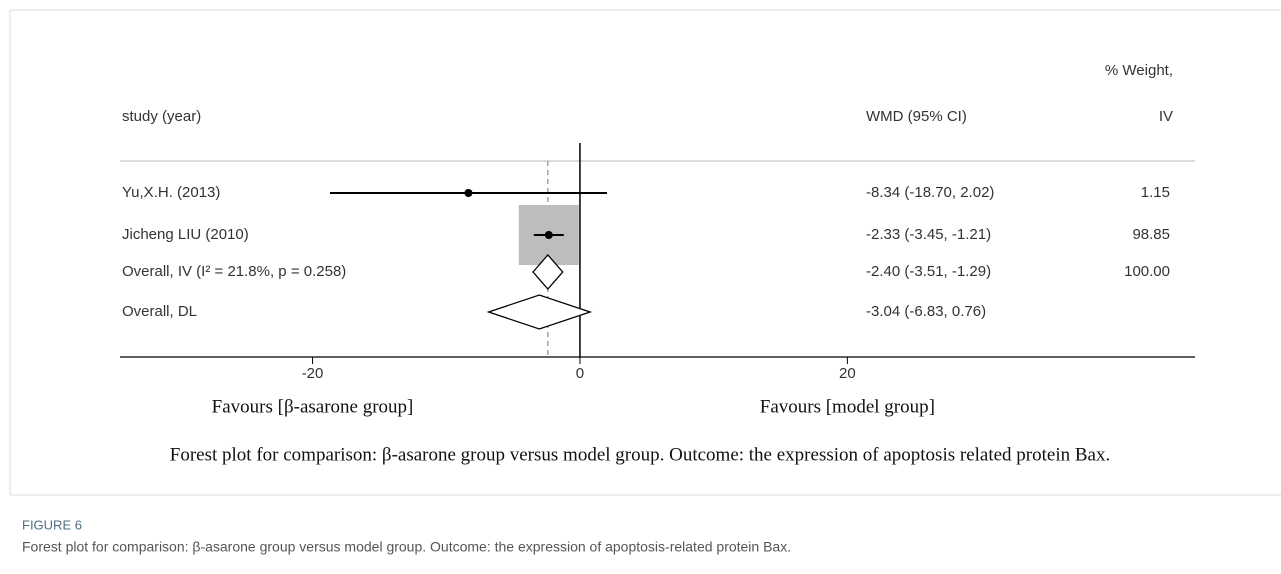 This screenshot has height=574, width=1281. Describe the element at coordinates (313, 406) in the screenshot. I see `x-side-label: Favours [β-asarone group]` at that location.